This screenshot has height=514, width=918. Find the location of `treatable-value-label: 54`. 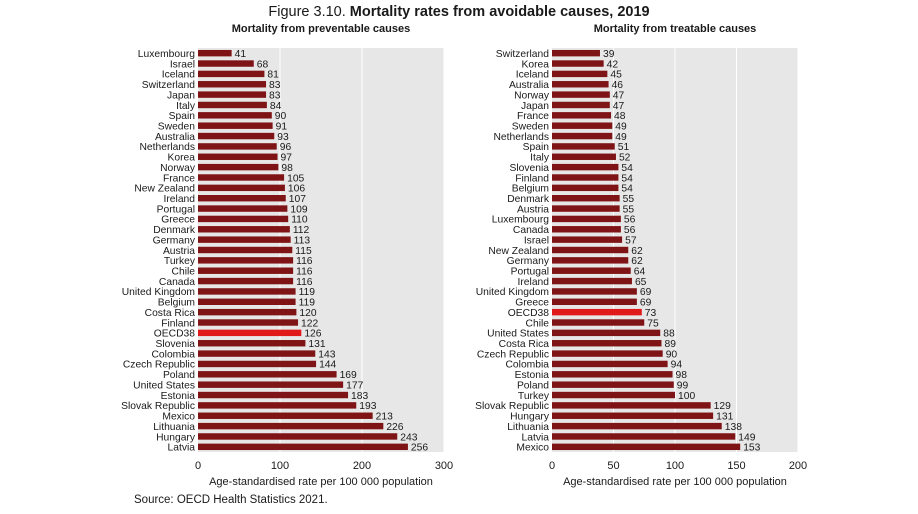

treatable-value-label: 54 is located at coordinates (627, 178).